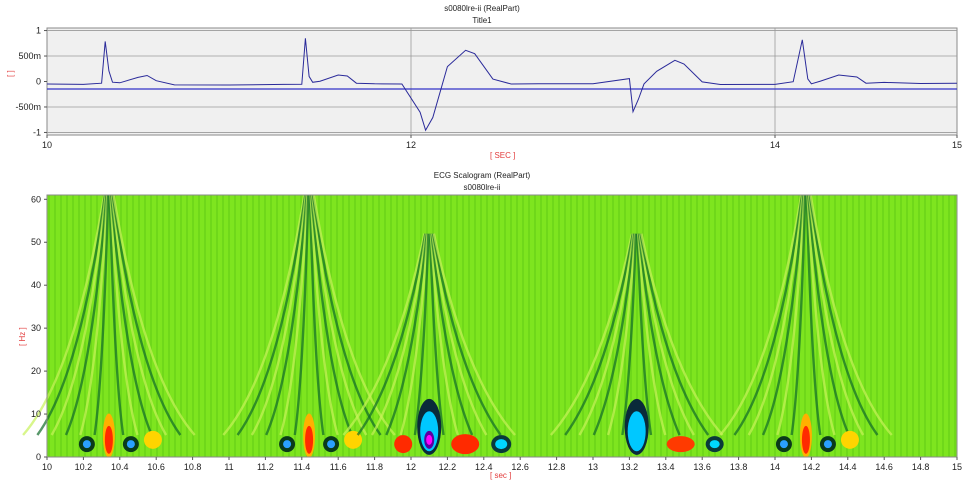 The height and width of the screenshot is (485, 964). I want to click on chart-2-y-tick-label: 30, so click(36, 328).